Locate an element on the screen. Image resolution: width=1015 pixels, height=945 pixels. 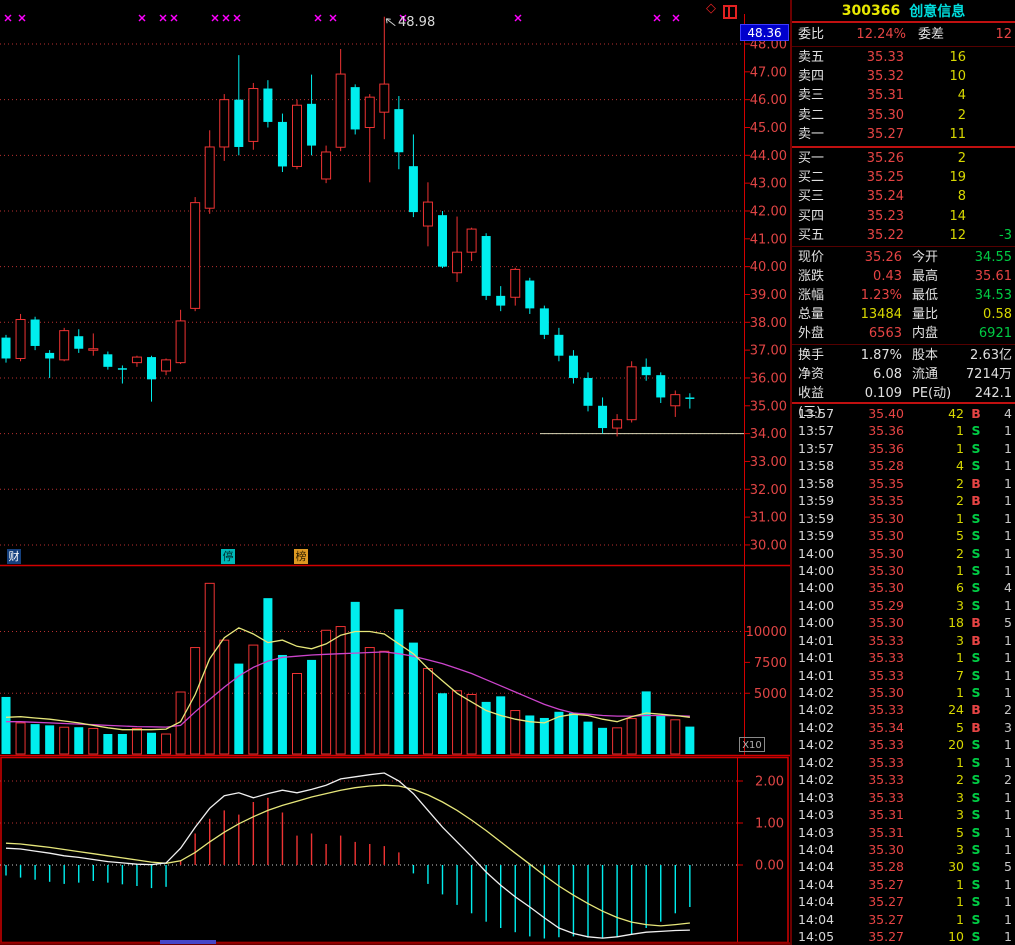
field-value: 2.63亿 is located at coordinates (991, 355).